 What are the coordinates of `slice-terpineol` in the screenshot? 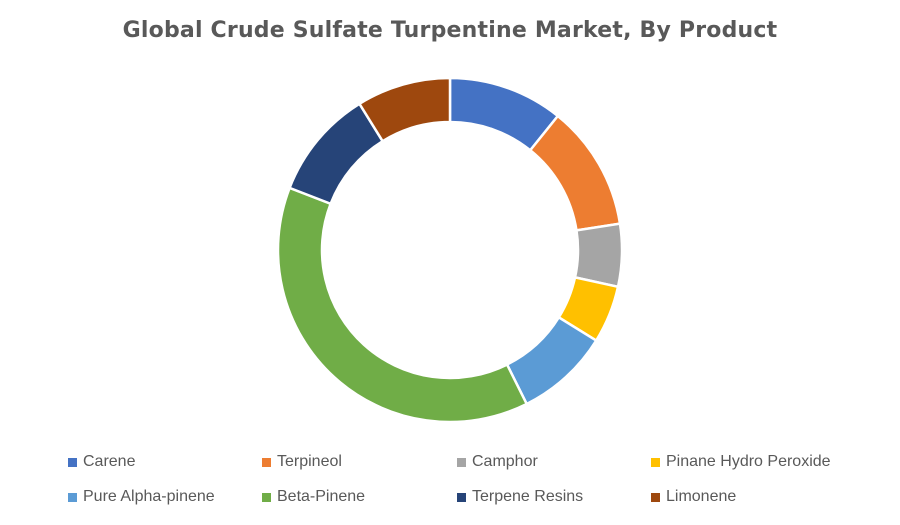 It's located at (575, 173).